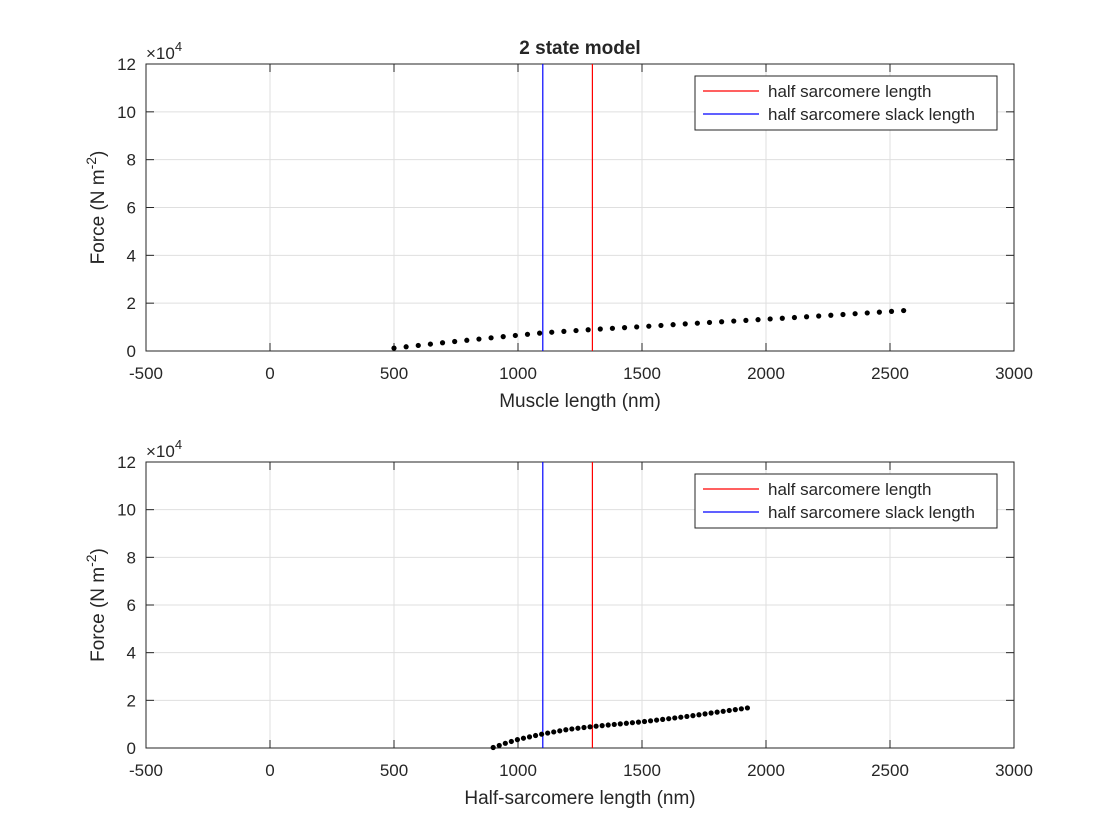 The width and height of the screenshot is (1120, 840). I want to click on x-axis-label: Muscle length (nm), so click(580, 401).